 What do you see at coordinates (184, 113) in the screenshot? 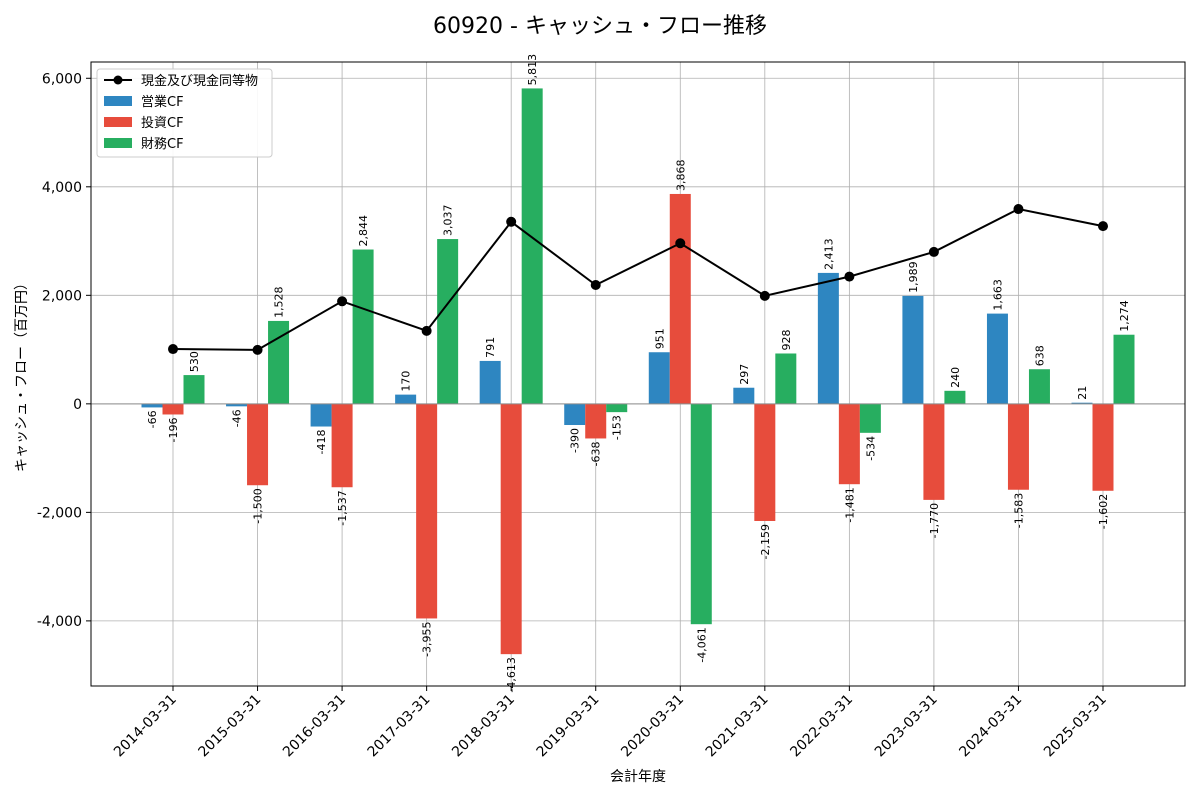
I see `legend-box` at bounding box center [184, 113].